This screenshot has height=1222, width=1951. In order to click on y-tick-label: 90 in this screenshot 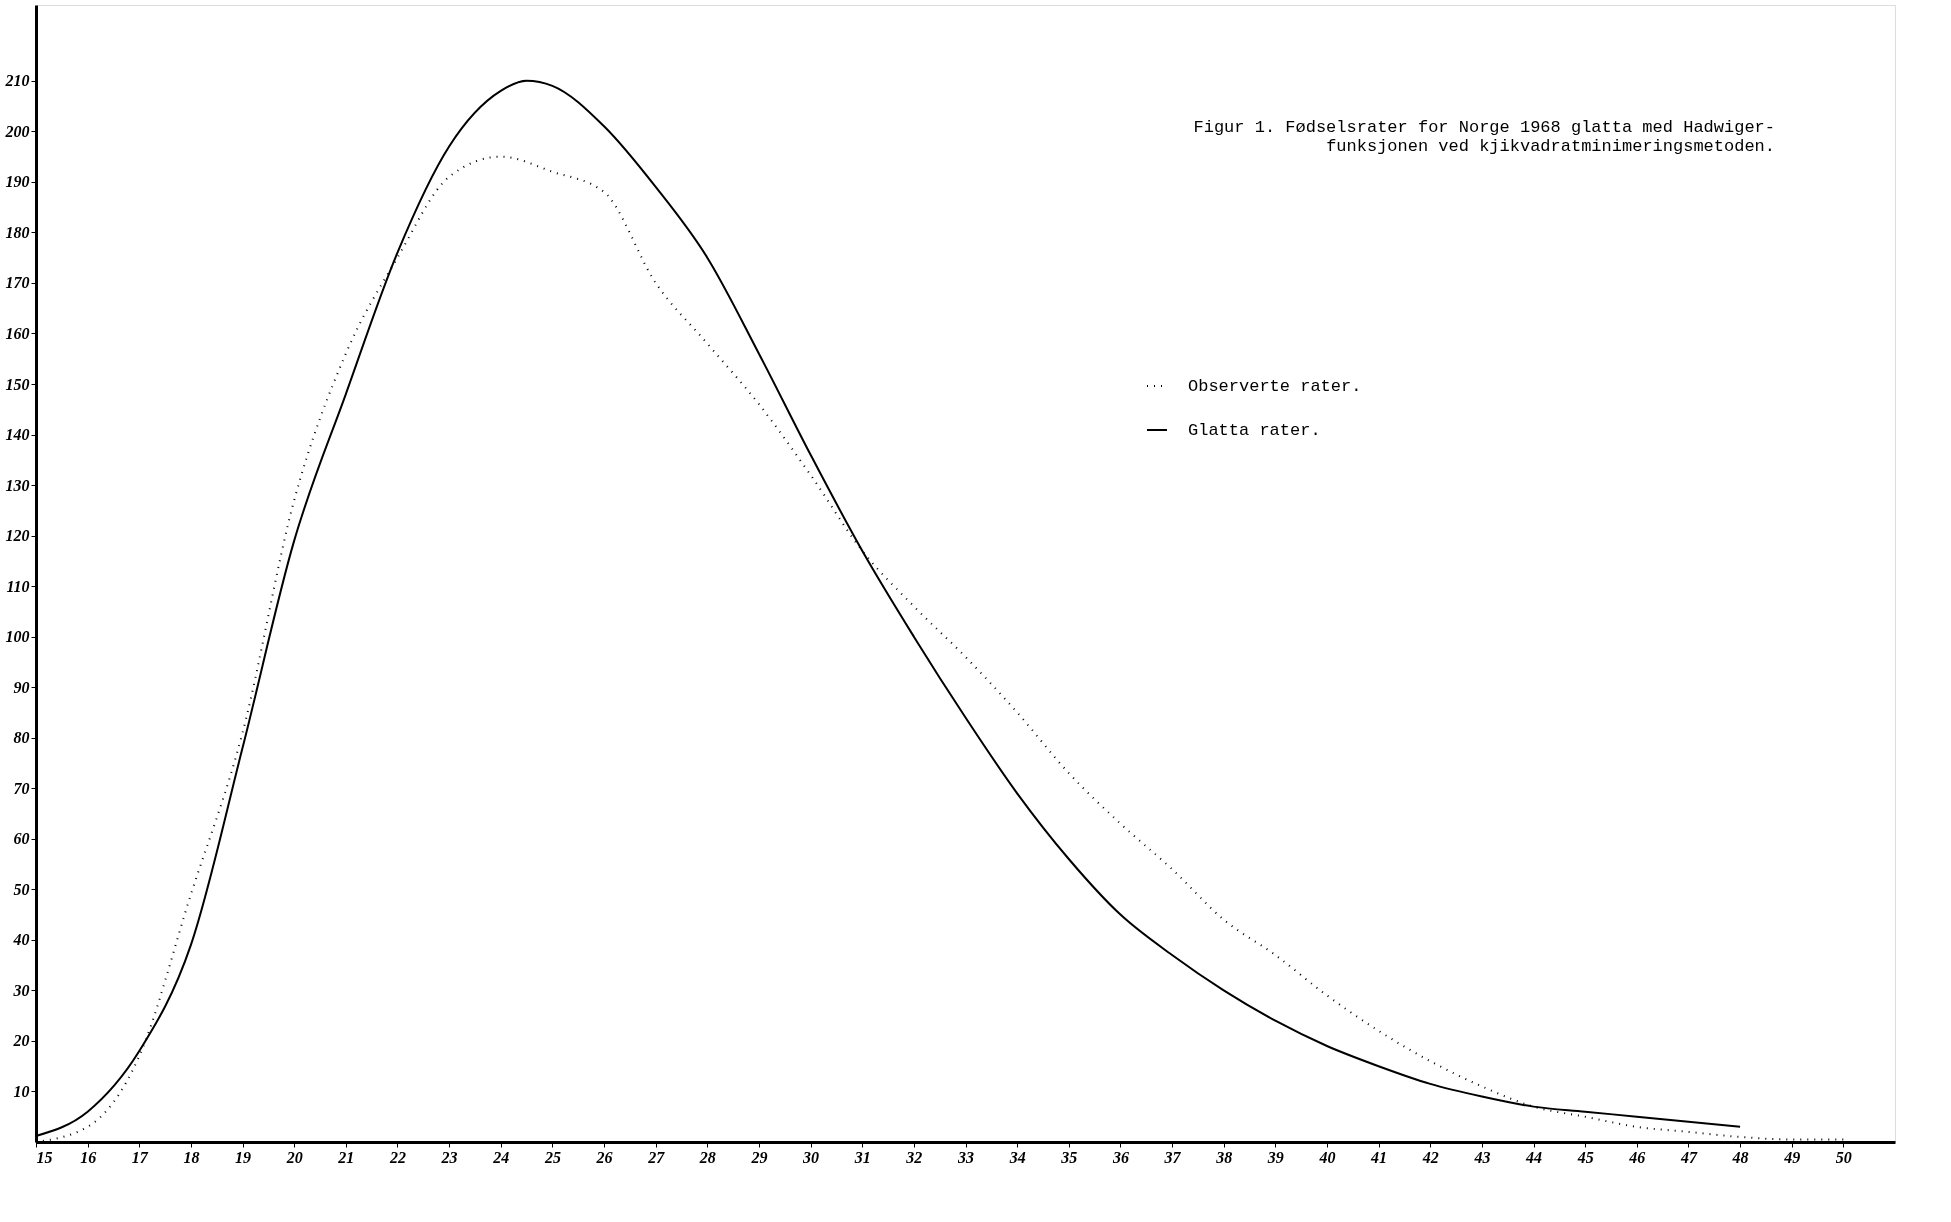, I will do `click(21, 687)`.